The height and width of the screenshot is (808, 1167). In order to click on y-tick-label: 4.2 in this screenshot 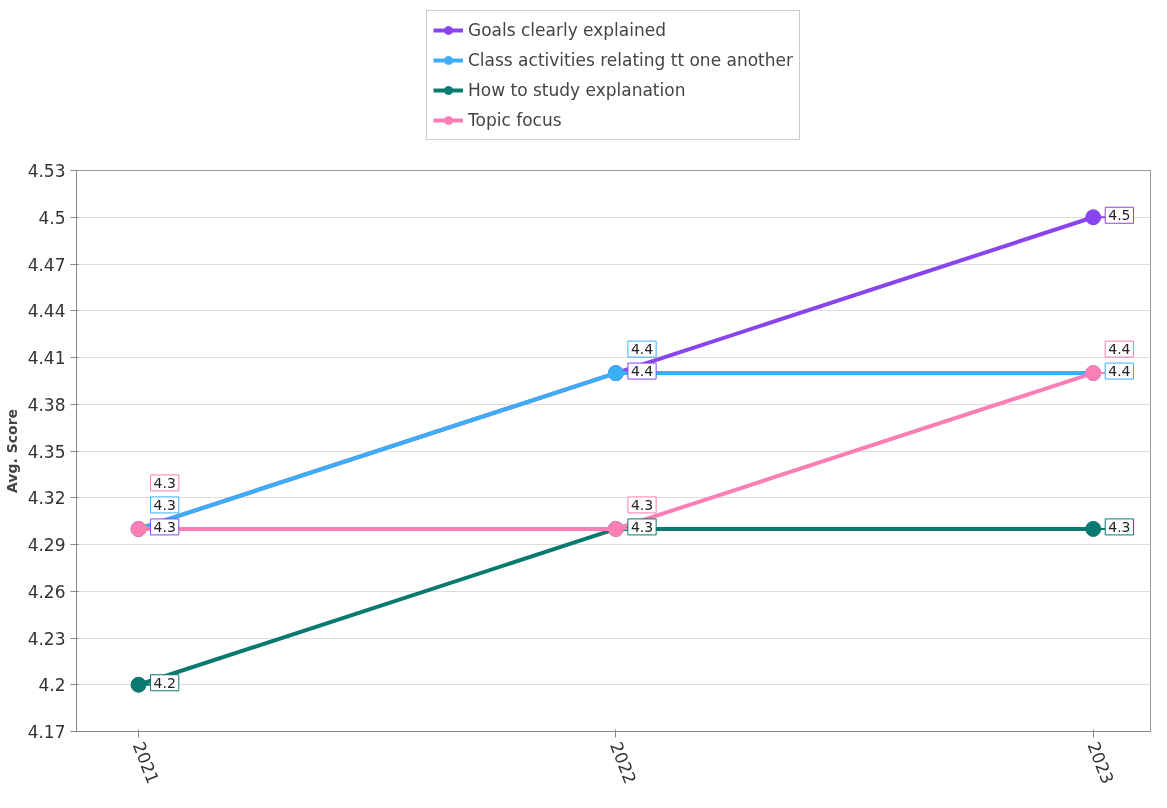, I will do `click(52, 685)`.